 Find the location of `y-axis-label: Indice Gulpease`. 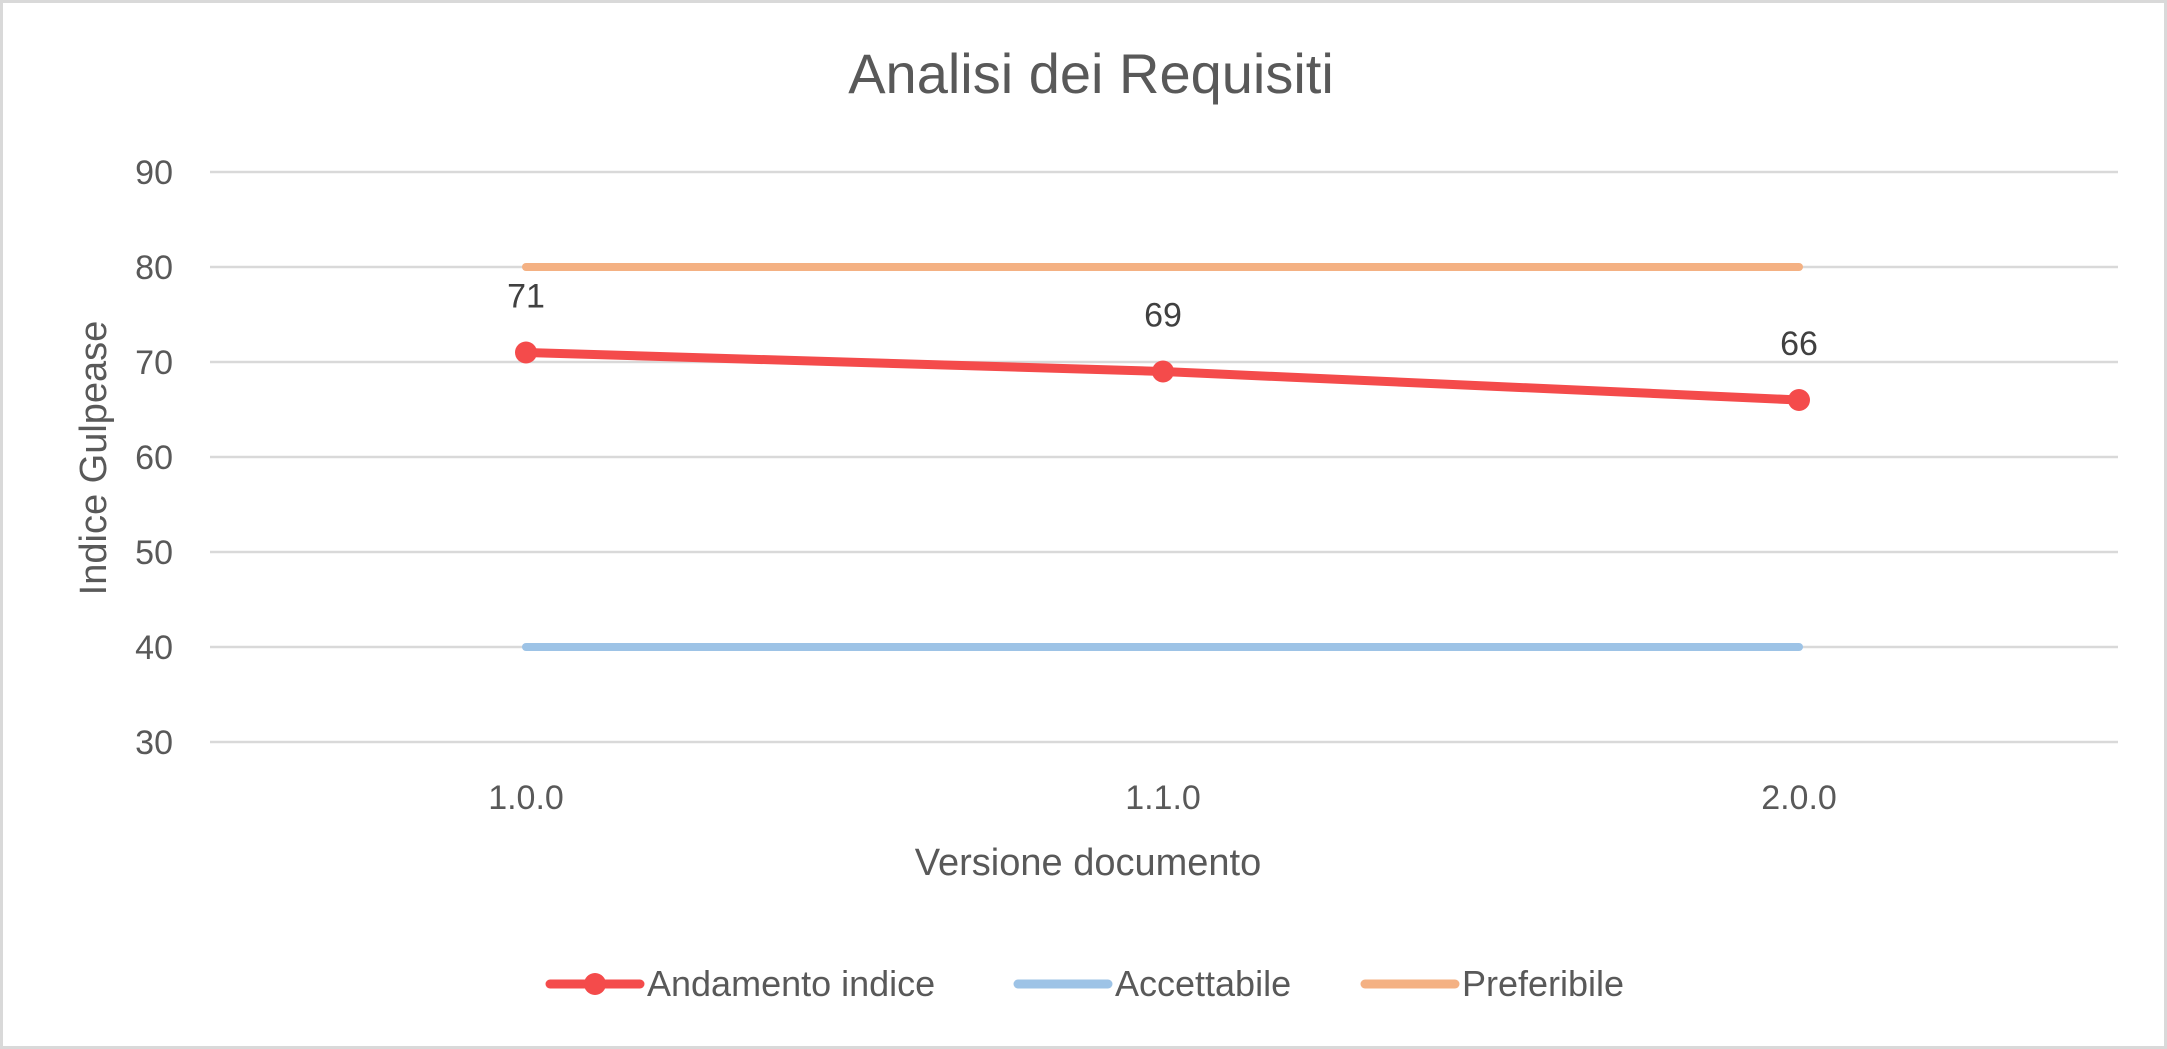

y-axis-label: Indice Gulpease is located at coordinates (94, 458).